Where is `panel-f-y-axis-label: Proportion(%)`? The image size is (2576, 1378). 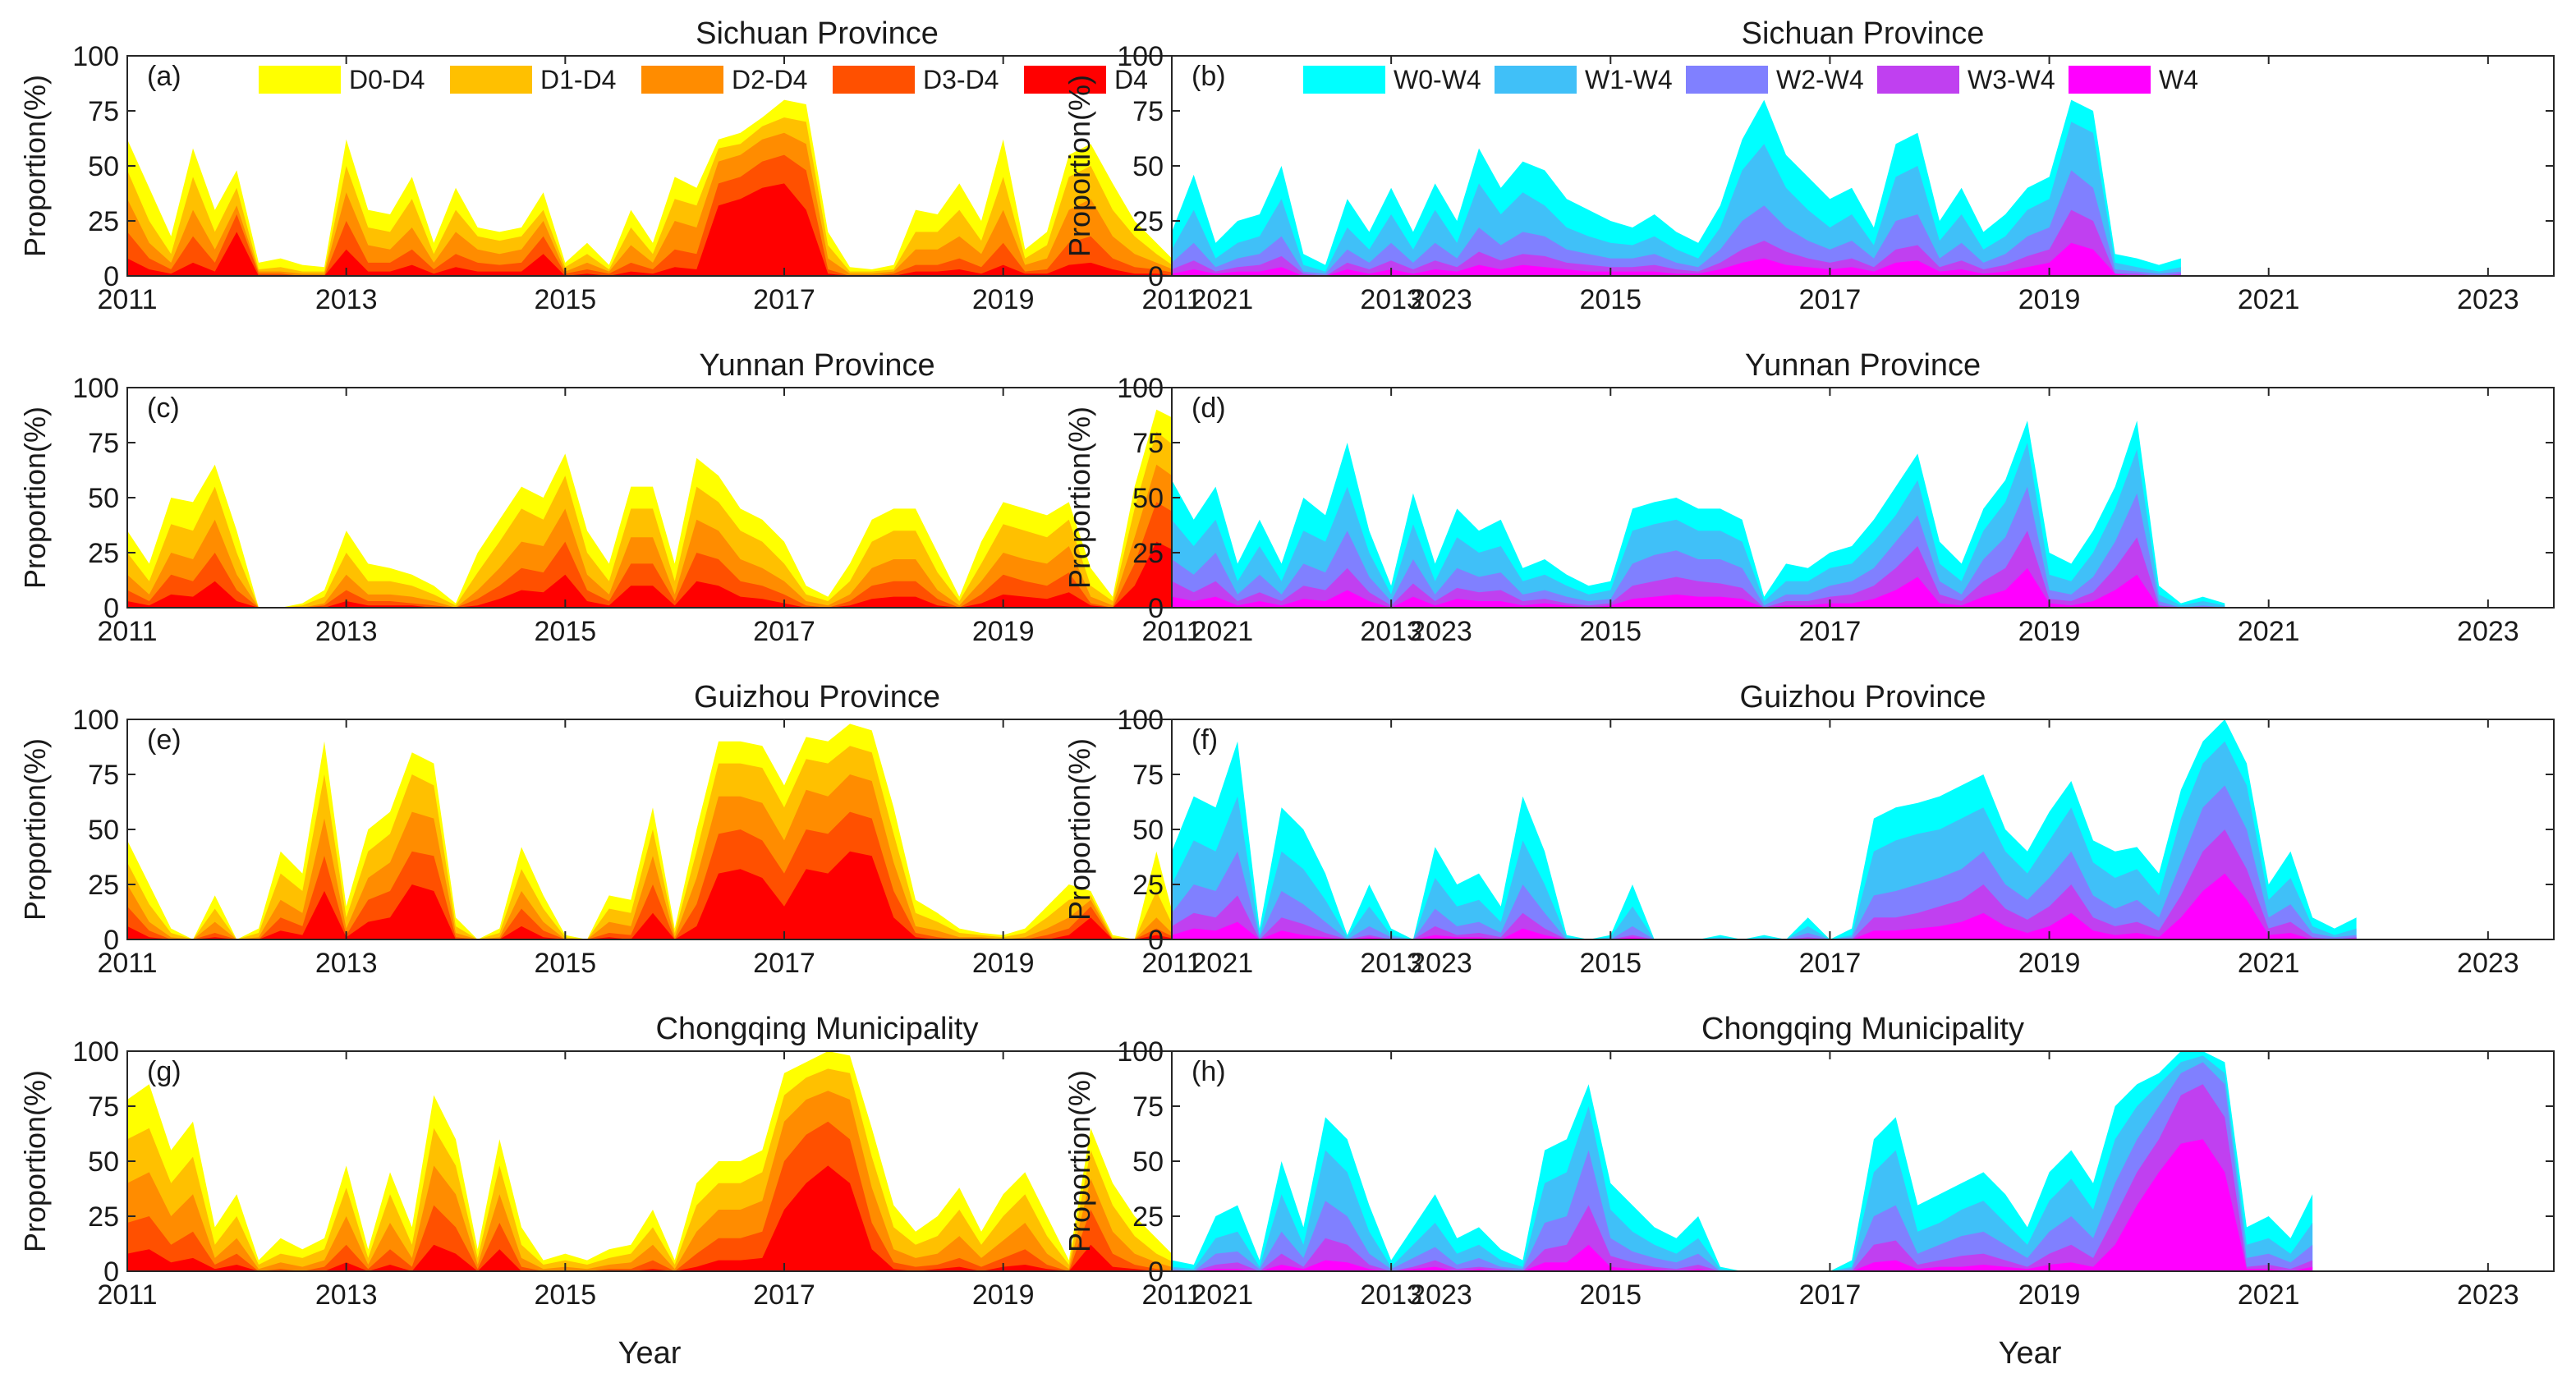
panel-f-y-axis-label: Proportion(%) is located at coordinates (1079, 829).